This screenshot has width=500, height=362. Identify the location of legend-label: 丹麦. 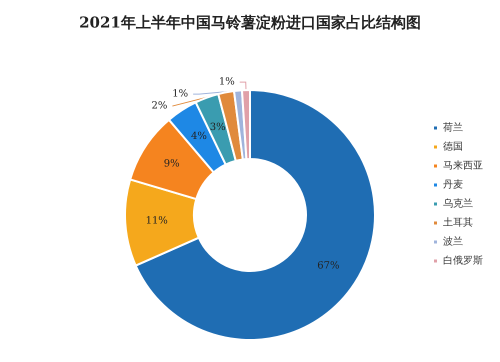
(453, 184).